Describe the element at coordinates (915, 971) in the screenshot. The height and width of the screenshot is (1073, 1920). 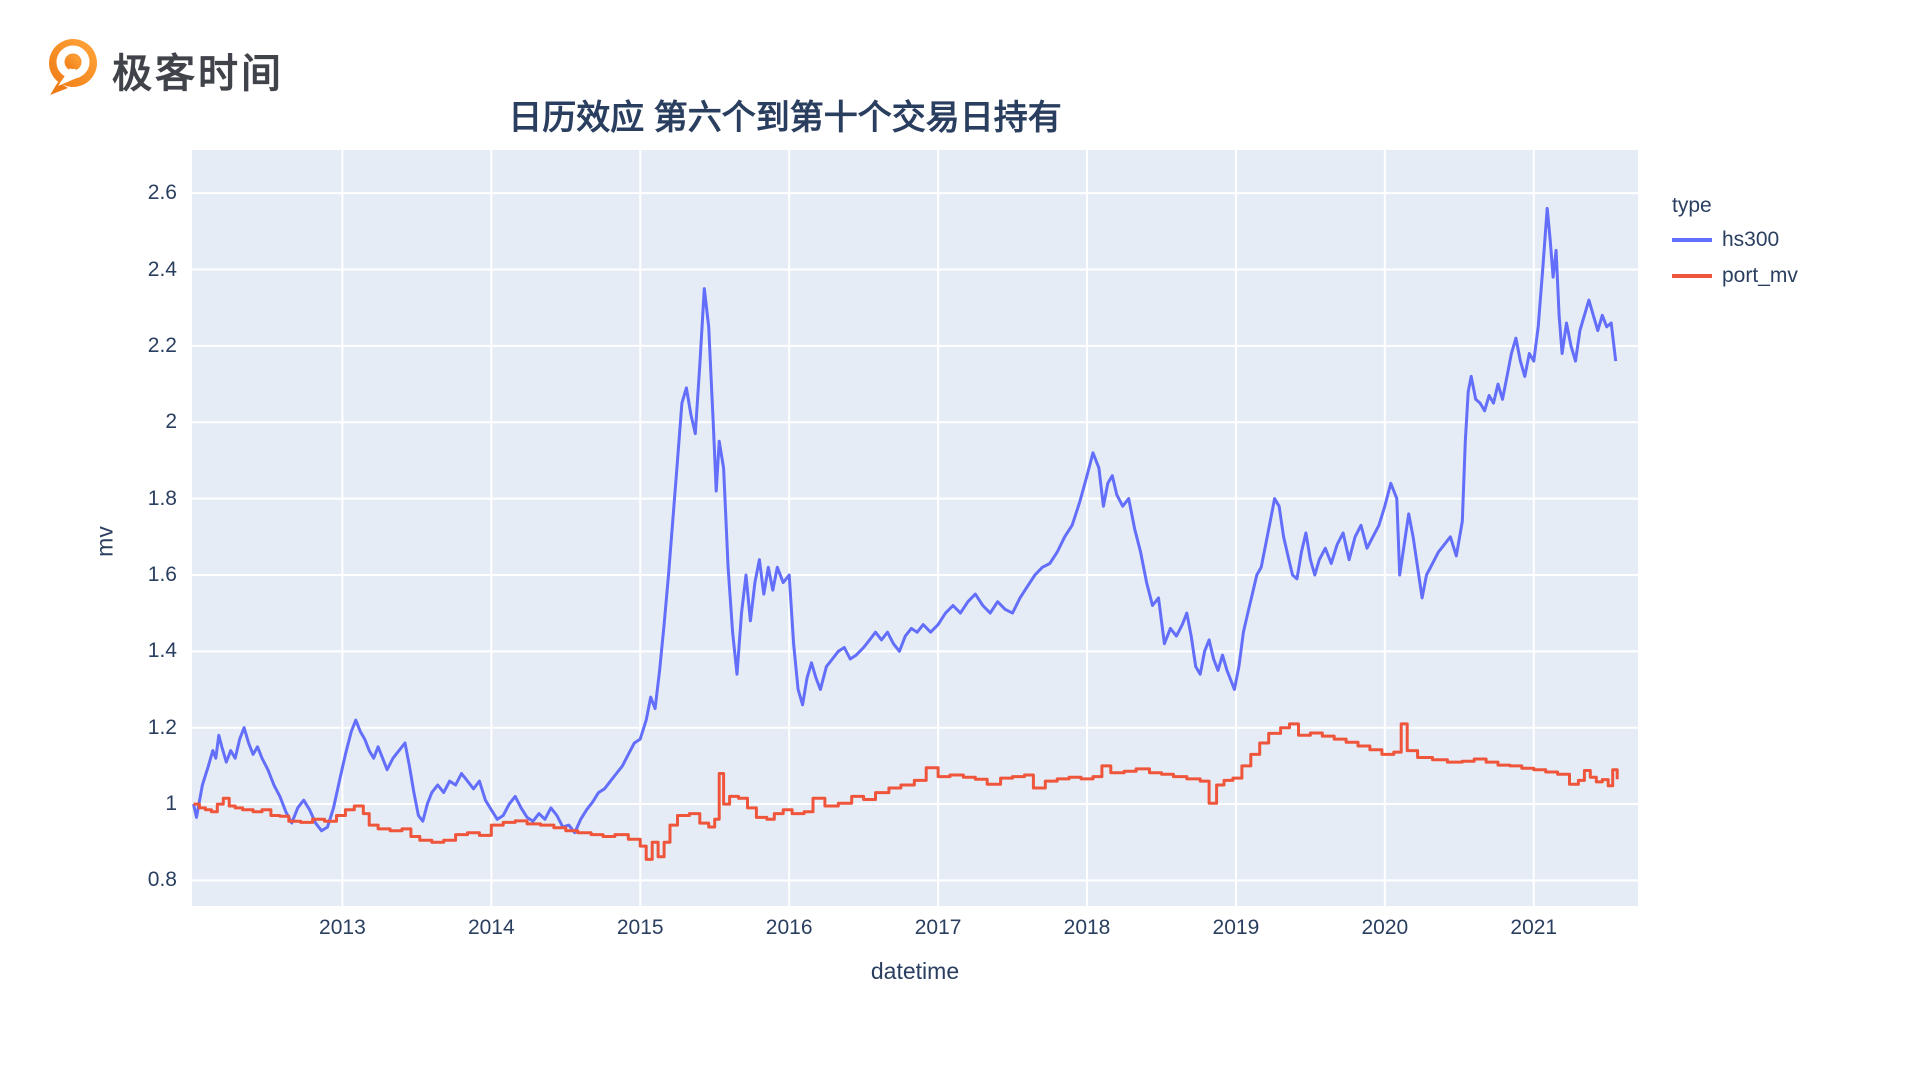
I see `x-axis-label: datetime` at that location.